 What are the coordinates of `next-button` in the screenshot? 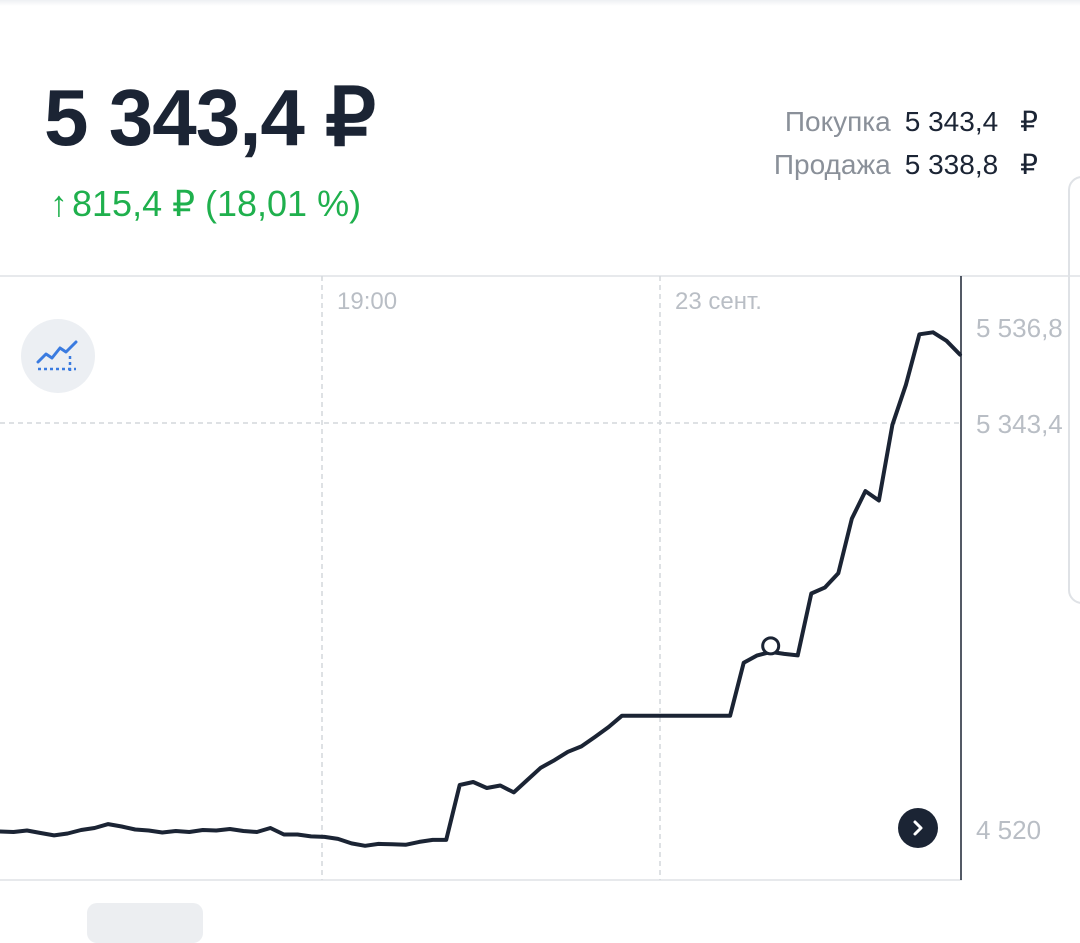 It's located at (918, 828).